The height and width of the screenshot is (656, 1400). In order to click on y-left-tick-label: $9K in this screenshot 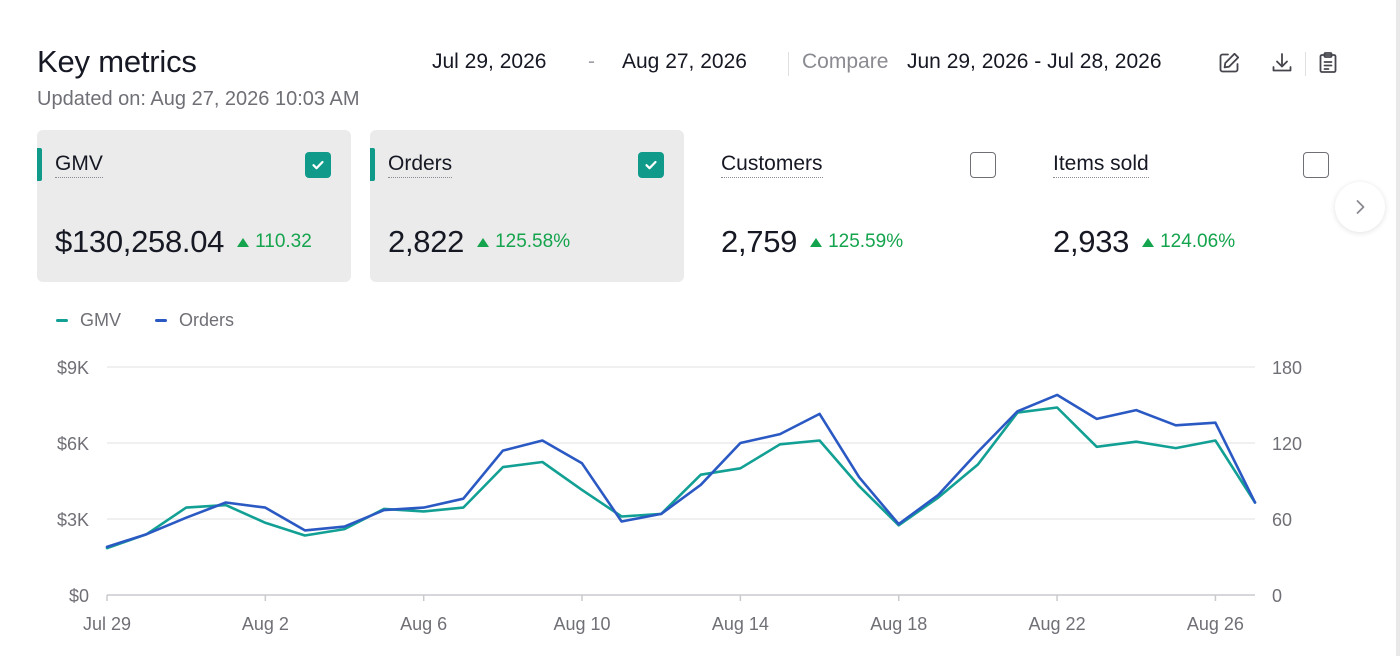, I will do `click(73, 368)`.